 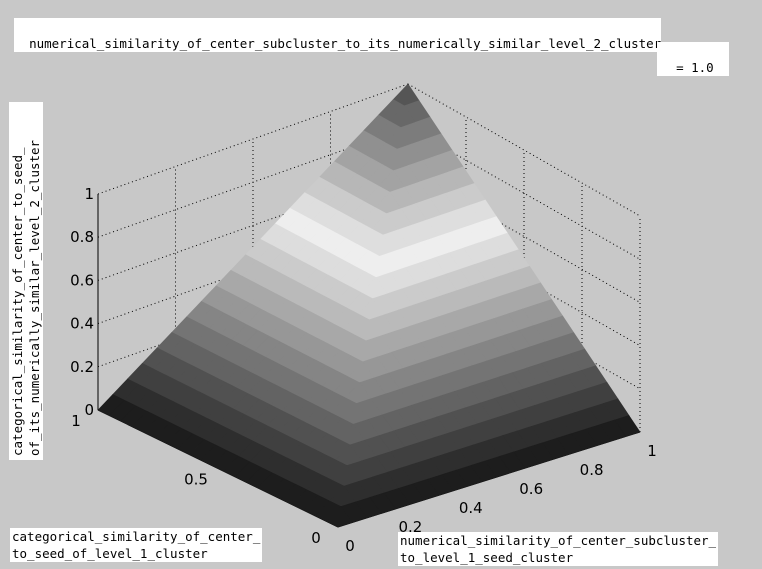 What do you see at coordinates (693, 59) in the screenshot?
I see `parameter-box: = 1.0` at bounding box center [693, 59].